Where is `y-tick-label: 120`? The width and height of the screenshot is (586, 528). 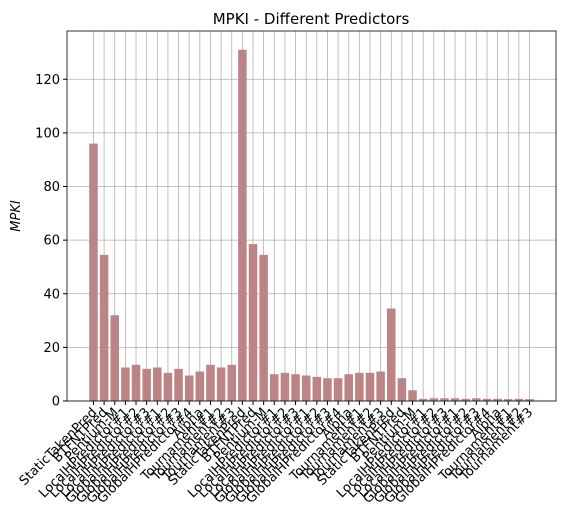 y-tick-label: 120 is located at coordinates (47, 80).